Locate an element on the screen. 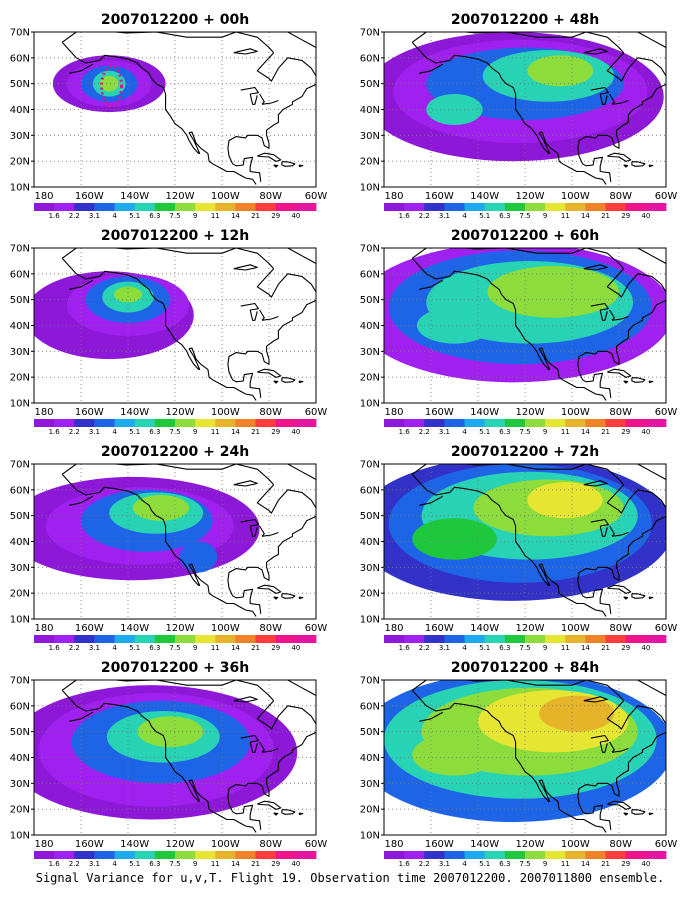 This screenshot has height=900, width=700. lat-tick-label: 10N is located at coordinates (370, 404).